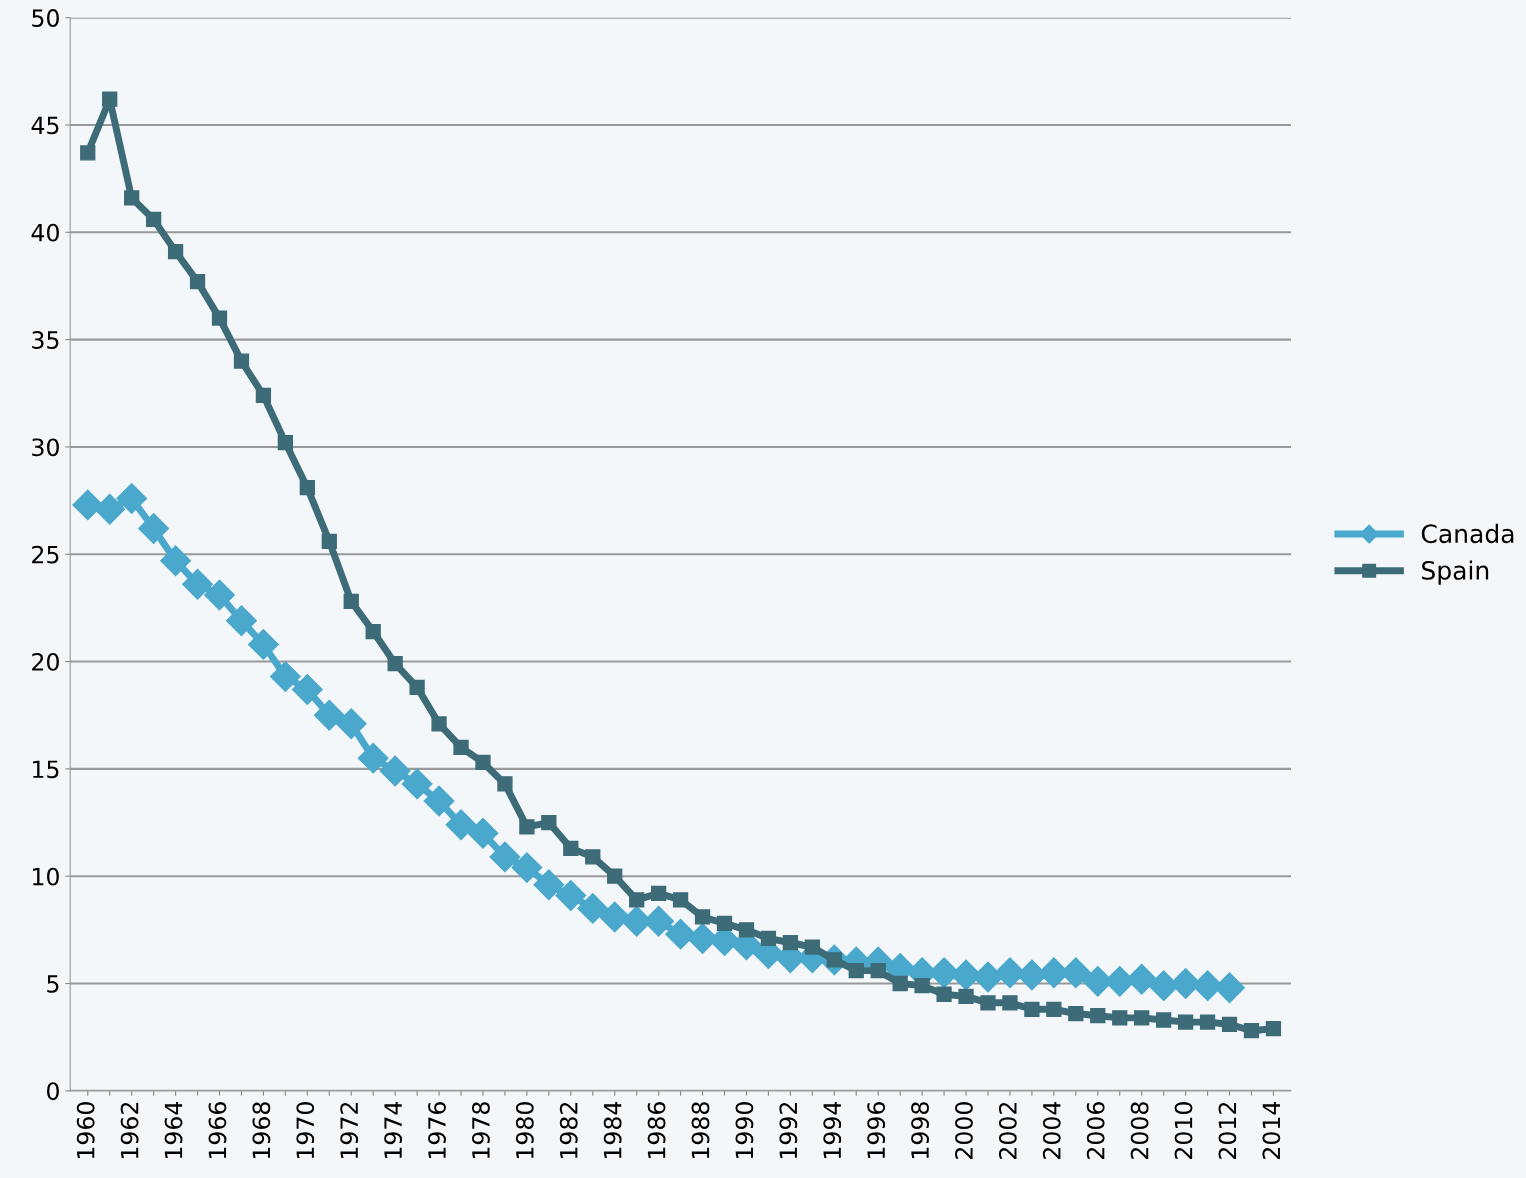  I want to click on x-tick-label: 1982, so click(568, 1130).